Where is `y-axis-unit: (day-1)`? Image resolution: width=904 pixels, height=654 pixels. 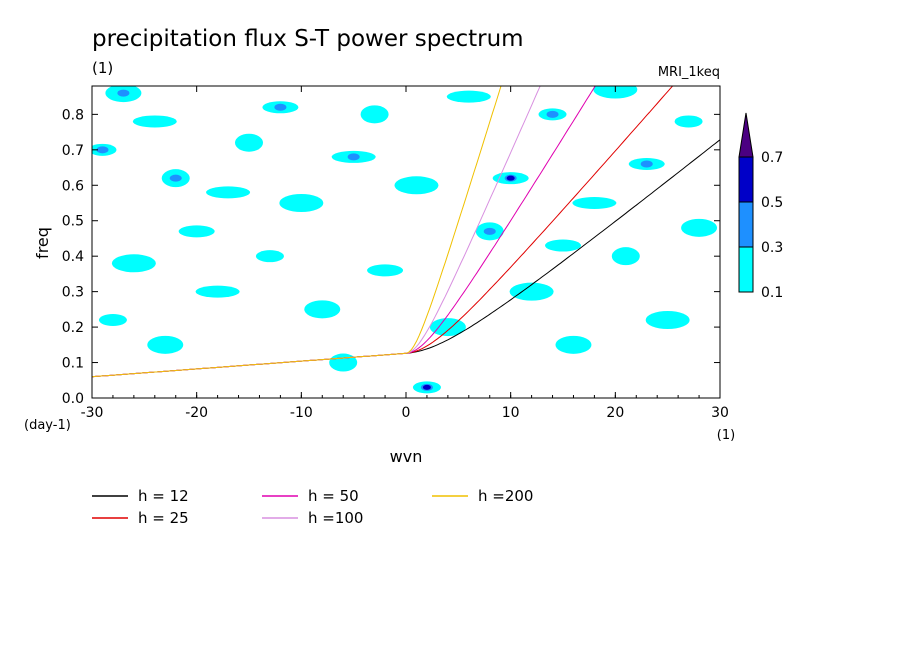 y-axis-unit: (day-1) is located at coordinates (47, 425).